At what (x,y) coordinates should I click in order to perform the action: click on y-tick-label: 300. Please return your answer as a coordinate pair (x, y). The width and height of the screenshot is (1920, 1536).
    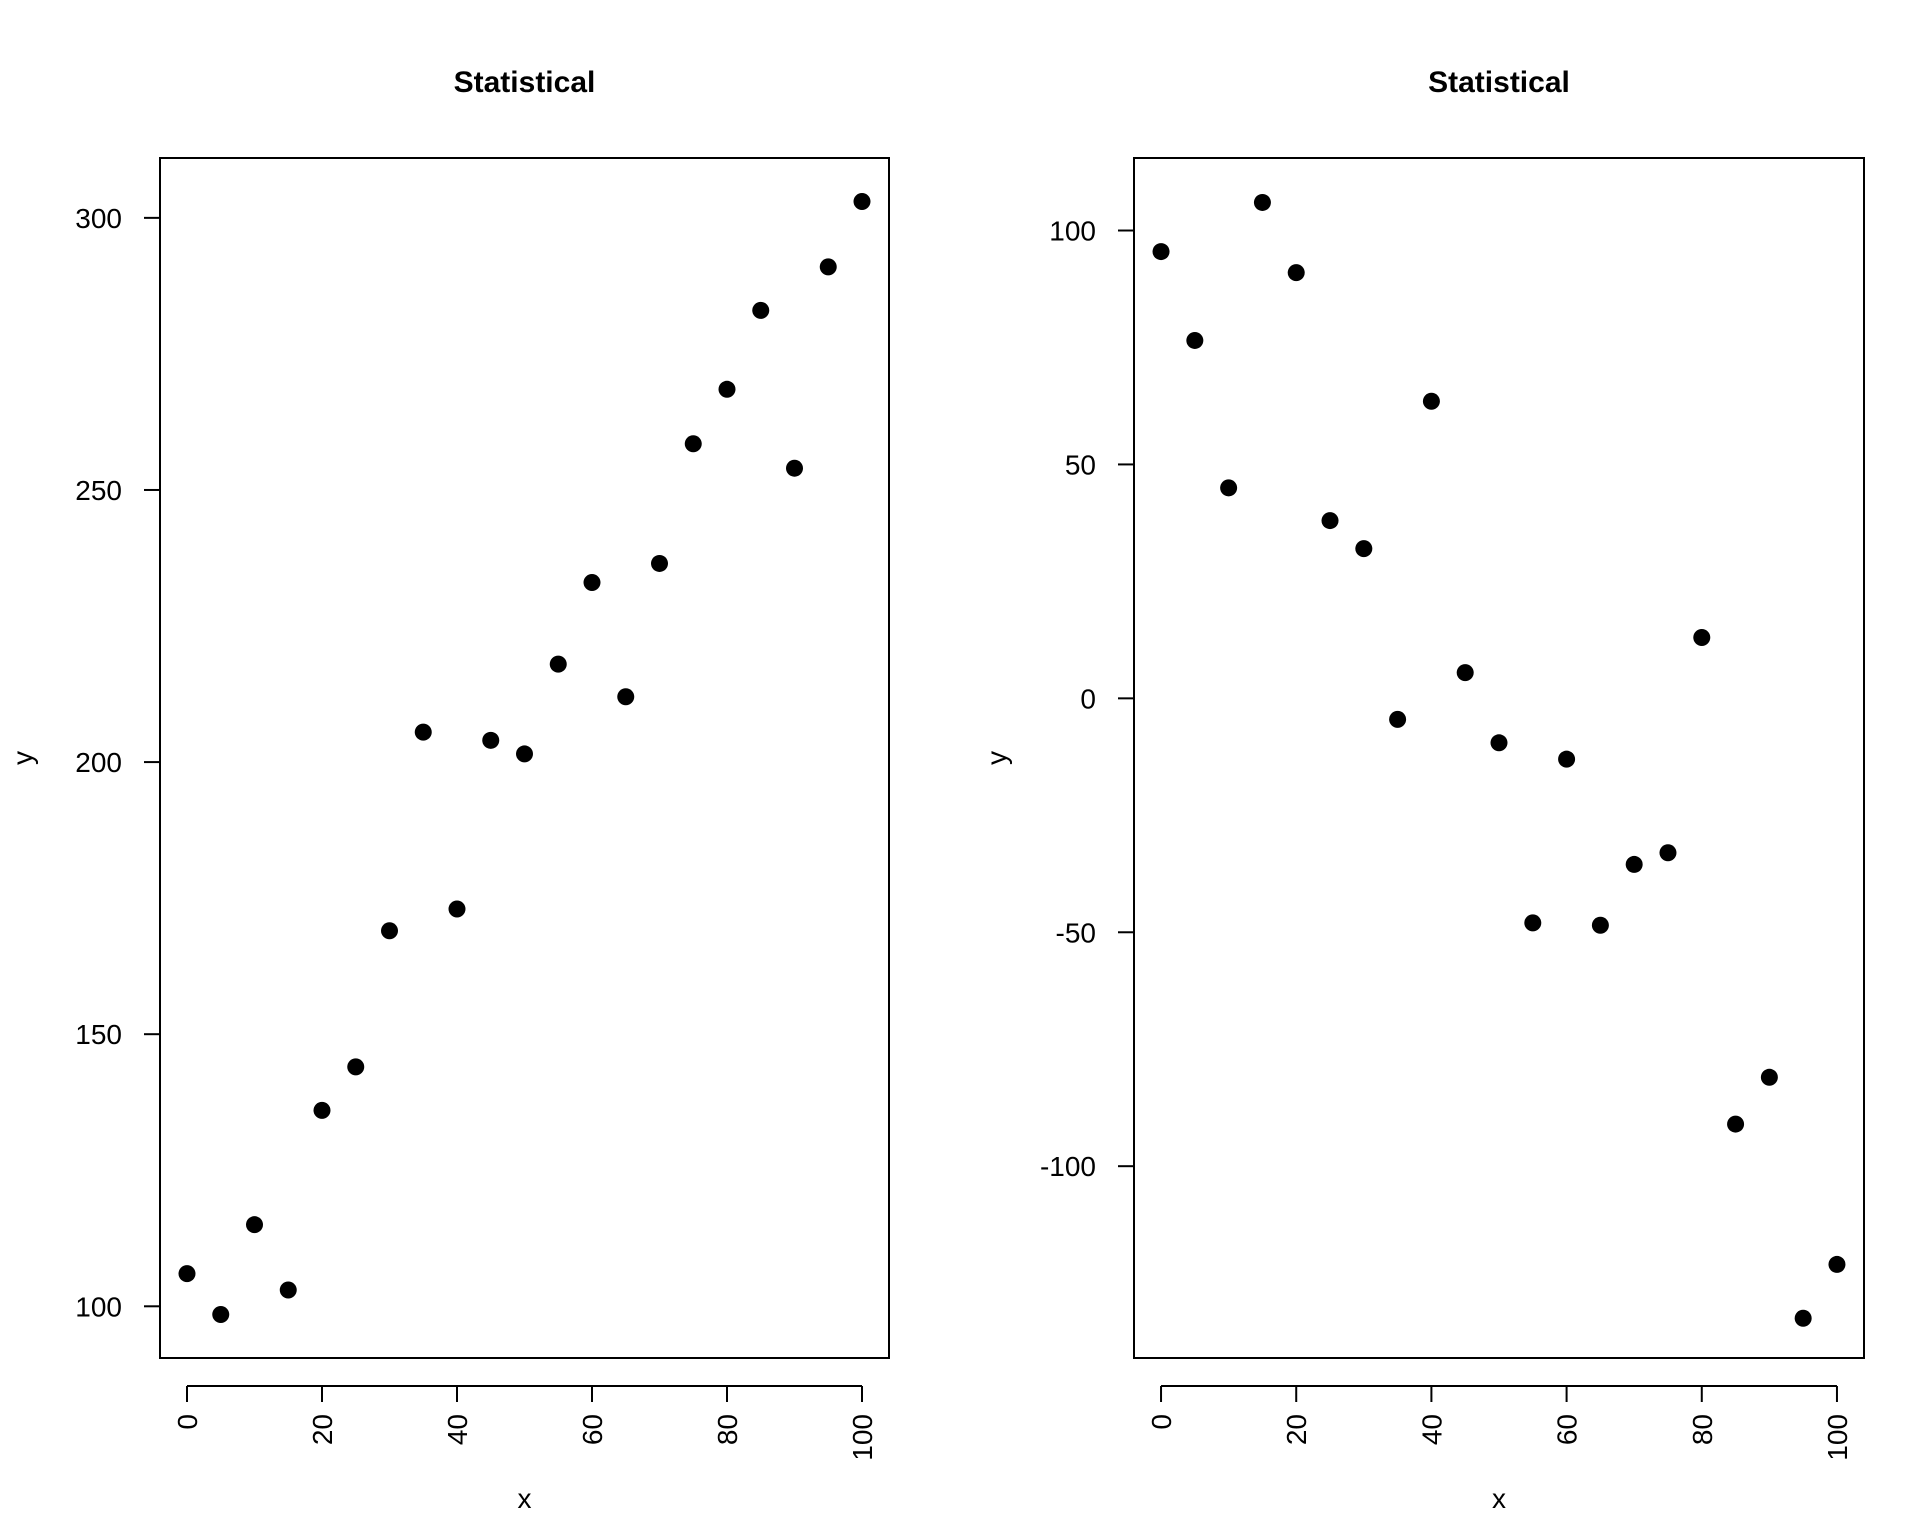
    Looking at the image, I should click on (98, 218).